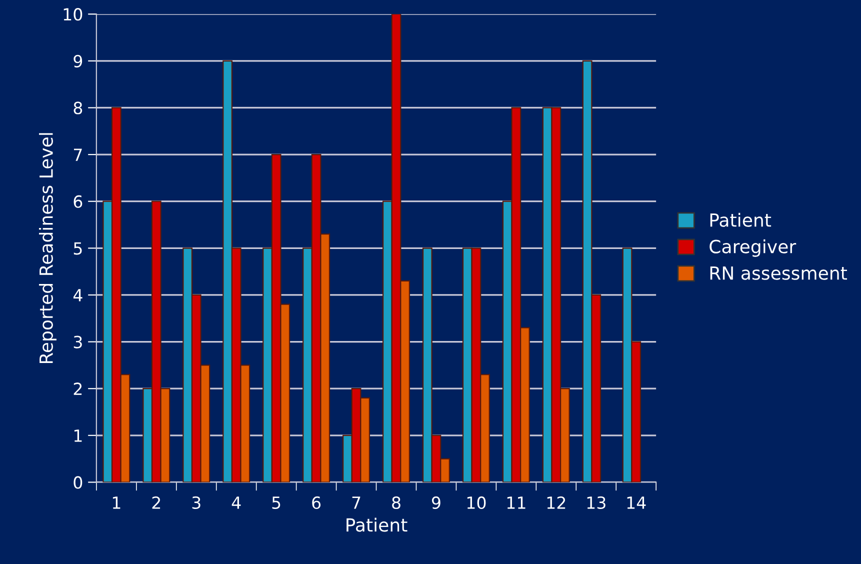 The image size is (861, 564). What do you see at coordinates (396, 503) in the screenshot?
I see `x-tick-label: 8` at bounding box center [396, 503].